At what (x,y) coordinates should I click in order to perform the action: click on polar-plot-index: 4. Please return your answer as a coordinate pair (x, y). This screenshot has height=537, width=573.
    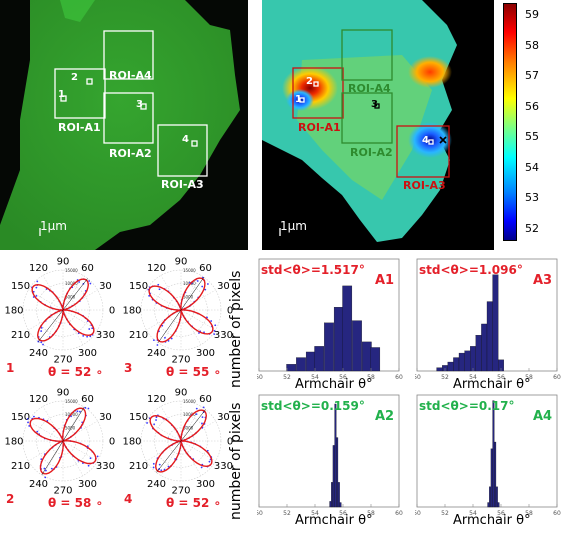
    Looking at the image, I should click on (128, 499).